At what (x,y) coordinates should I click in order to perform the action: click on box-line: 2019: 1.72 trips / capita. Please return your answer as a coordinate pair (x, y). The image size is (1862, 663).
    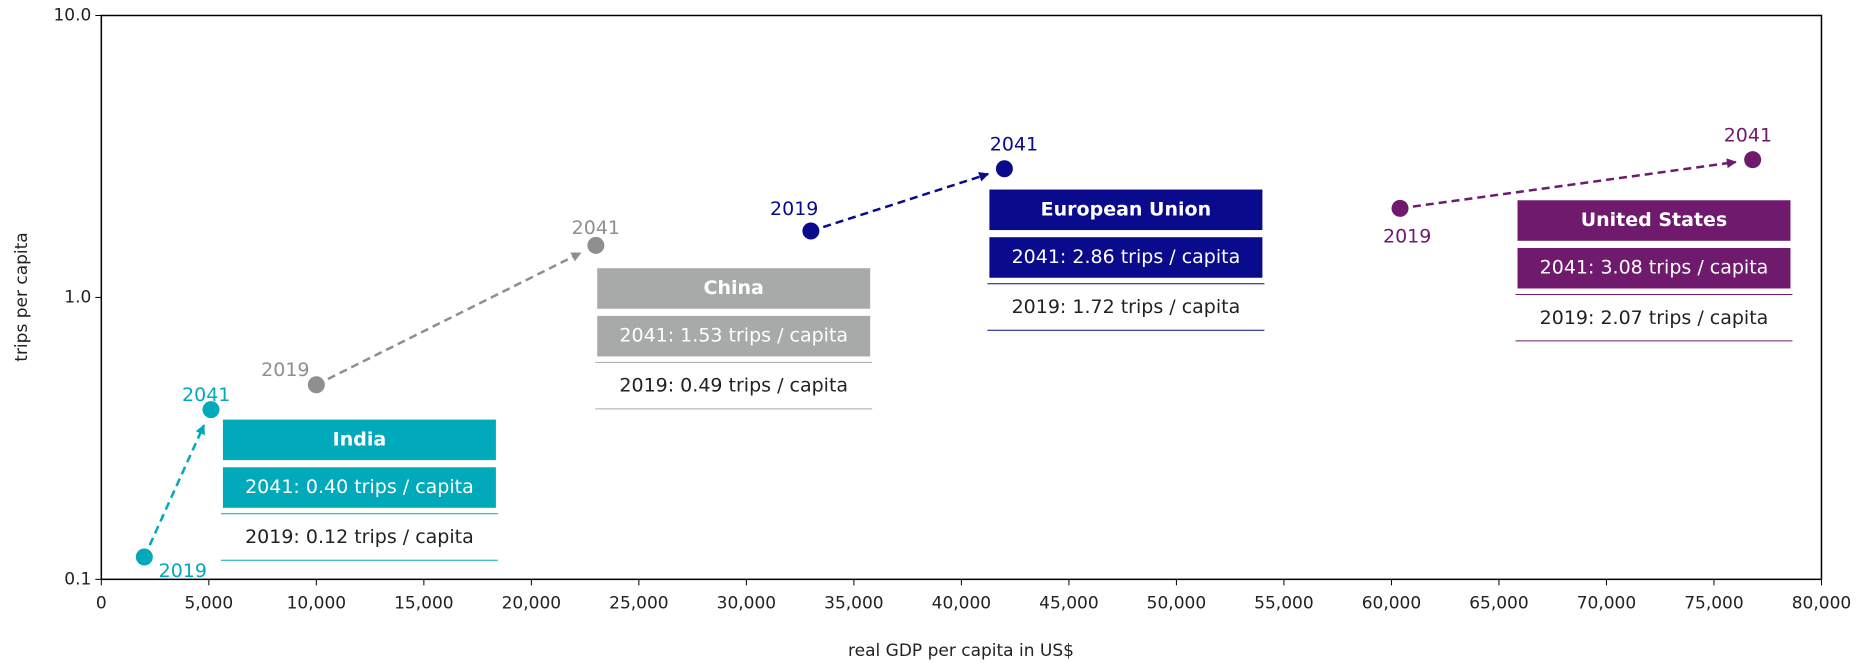
    Looking at the image, I should click on (1126, 307).